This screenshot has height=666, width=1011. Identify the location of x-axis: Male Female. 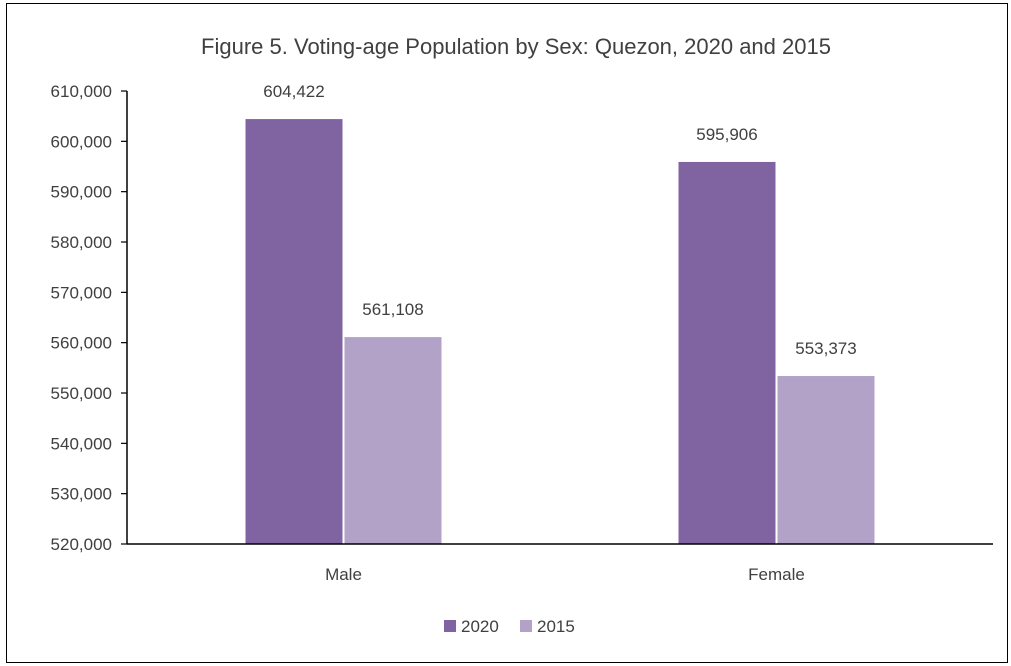
(560, 563).